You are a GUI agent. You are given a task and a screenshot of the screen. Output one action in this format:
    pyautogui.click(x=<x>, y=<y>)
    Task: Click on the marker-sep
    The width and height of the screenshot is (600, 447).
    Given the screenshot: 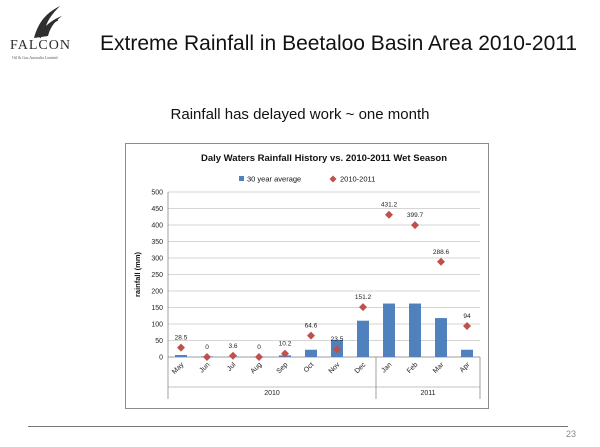 What is the action you would take?
    pyautogui.click(x=285, y=353)
    